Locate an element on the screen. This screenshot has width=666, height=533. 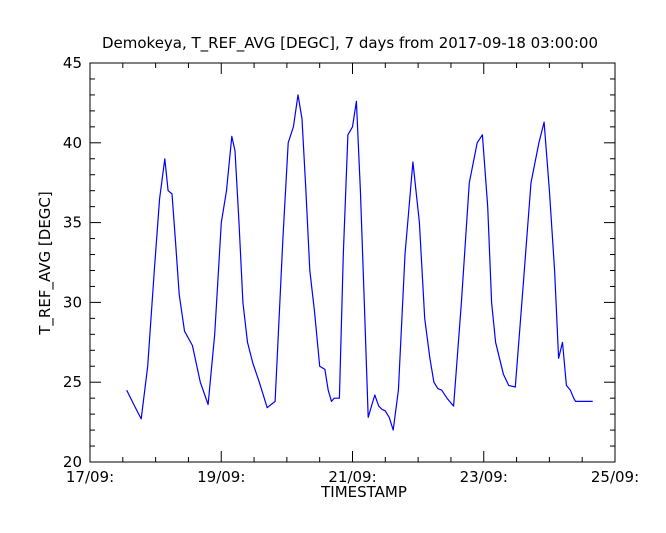
y-axis-label: T_REF_AVG [DEGC] is located at coordinates (45, 263).